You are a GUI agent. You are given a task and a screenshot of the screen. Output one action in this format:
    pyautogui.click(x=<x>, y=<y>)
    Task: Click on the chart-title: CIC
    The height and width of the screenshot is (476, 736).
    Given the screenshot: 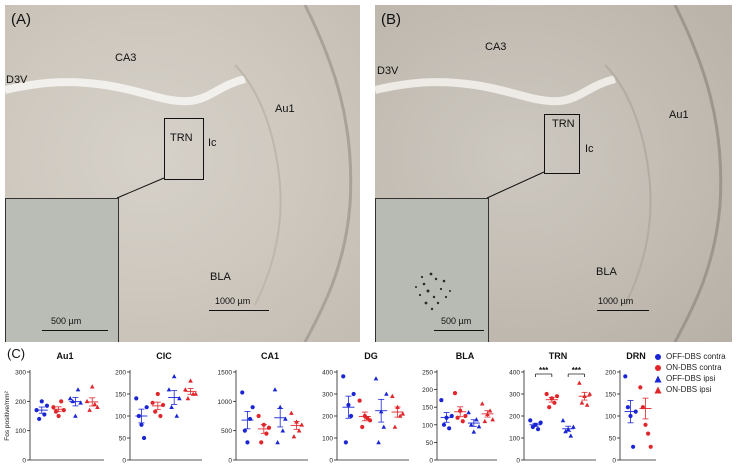 What is the action you would take?
    pyautogui.click(x=164, y=356)
    